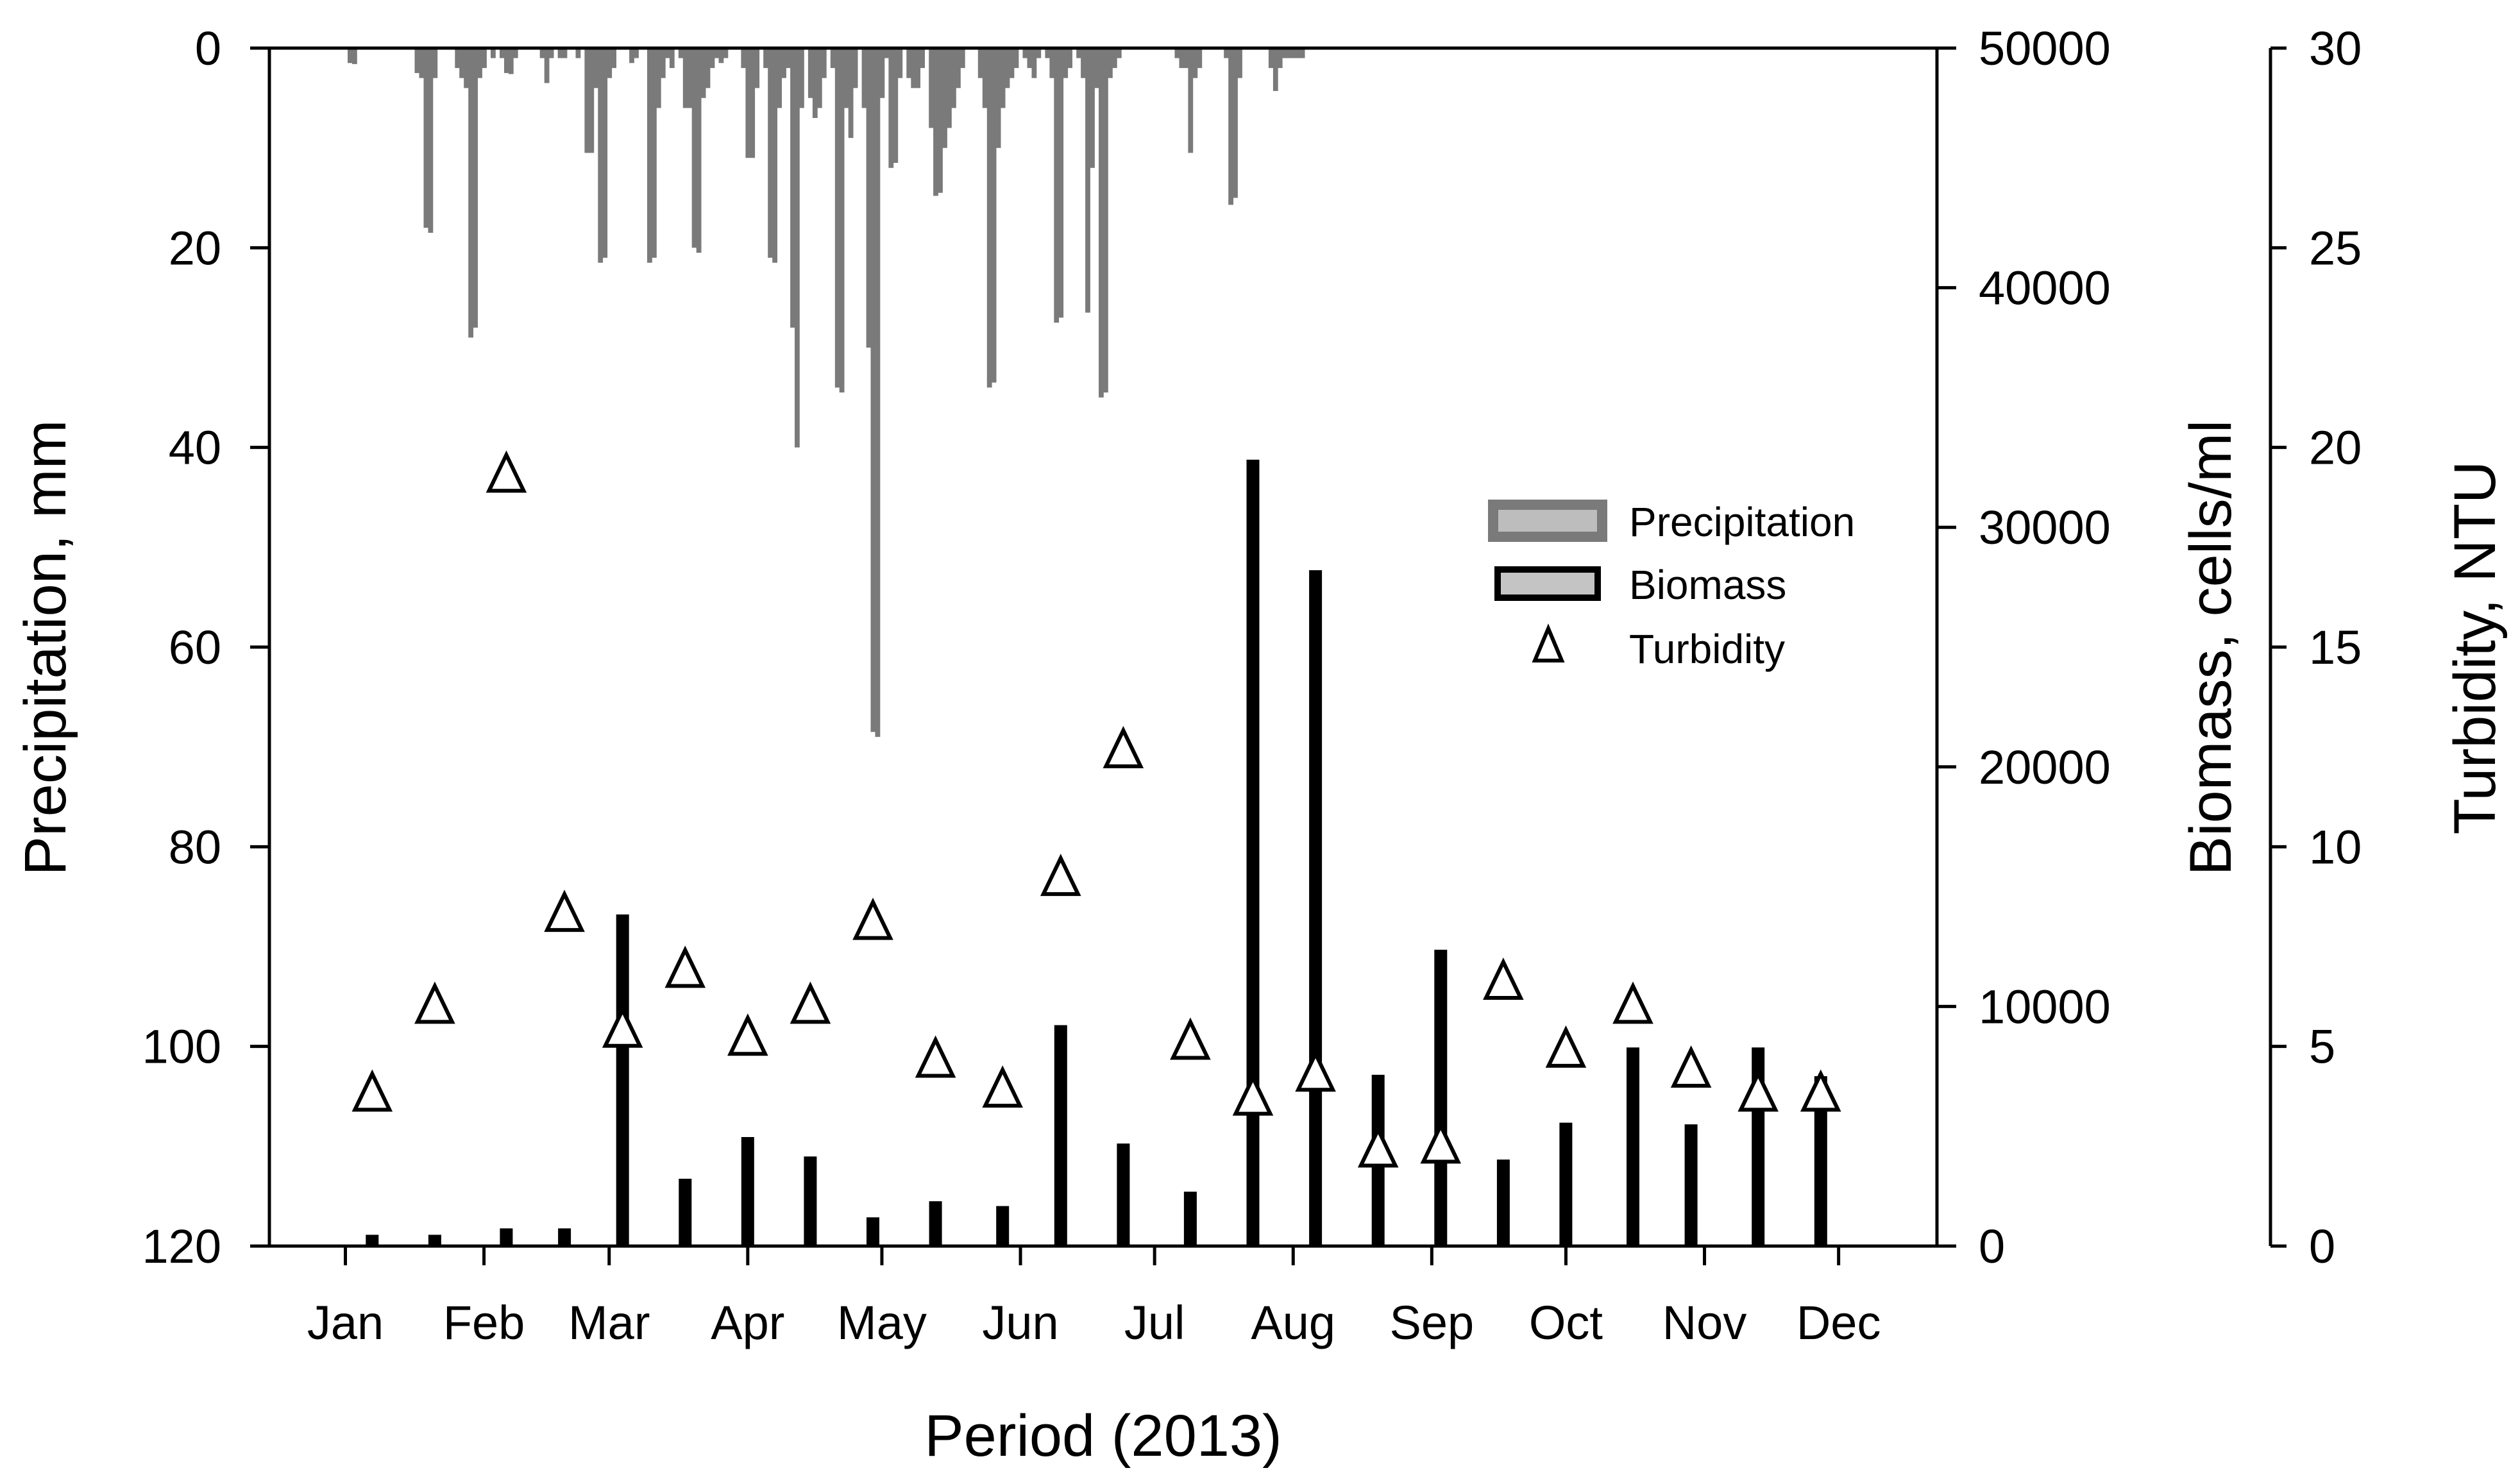  Describe the element at coordinates (1839, 1322) in the screenshot. I see `month-tick-label: Dec` at that location.